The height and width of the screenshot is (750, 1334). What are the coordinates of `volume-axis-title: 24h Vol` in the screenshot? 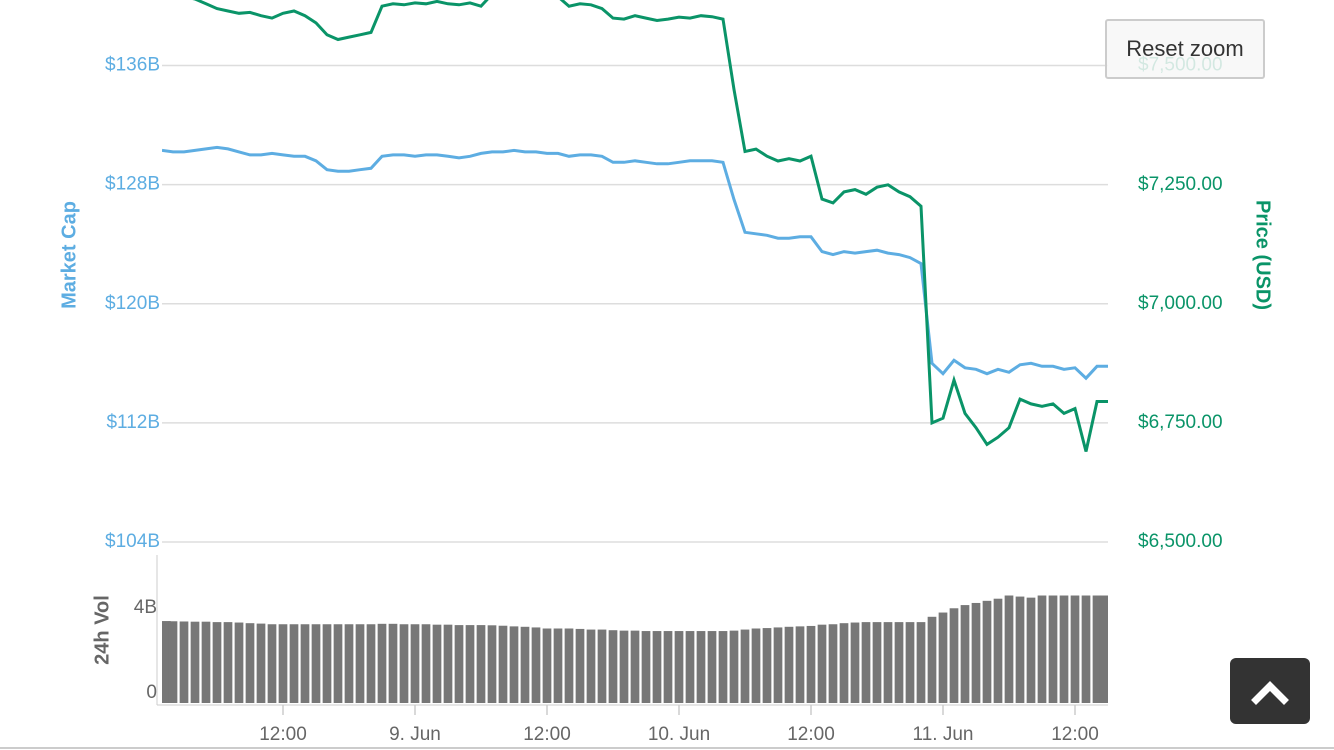 It's located at (102, 630).